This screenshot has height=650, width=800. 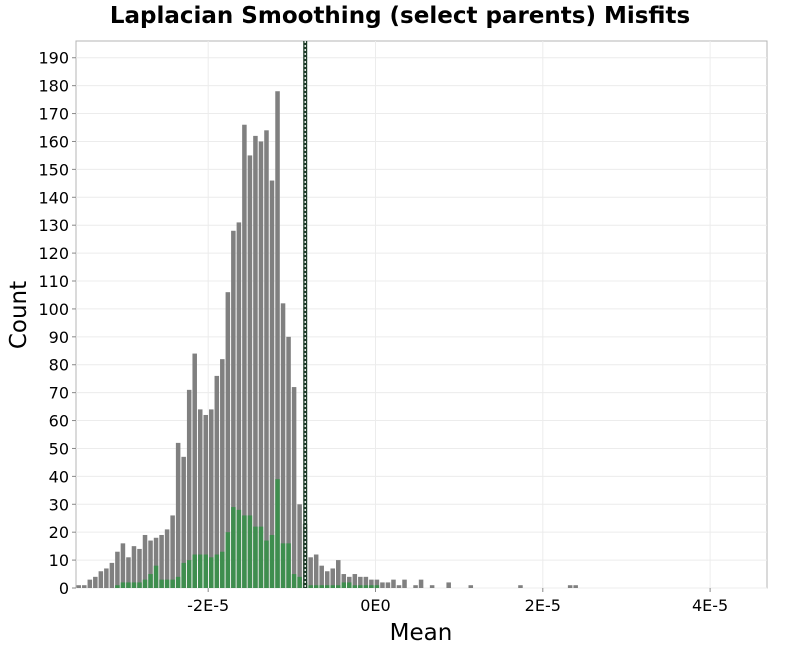 What do you see at coordinates (59, 448) in the screenshot?
I see `y-tick-label: 50` at bounding box center [59, 448].